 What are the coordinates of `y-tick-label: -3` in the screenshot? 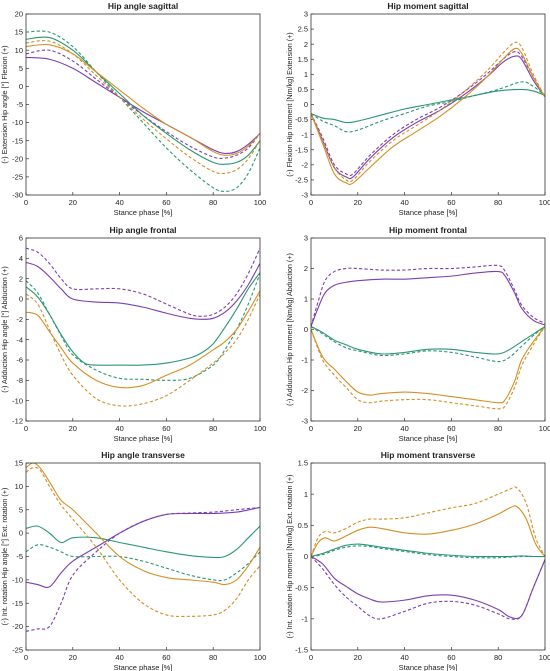 It's located at (304, 195).